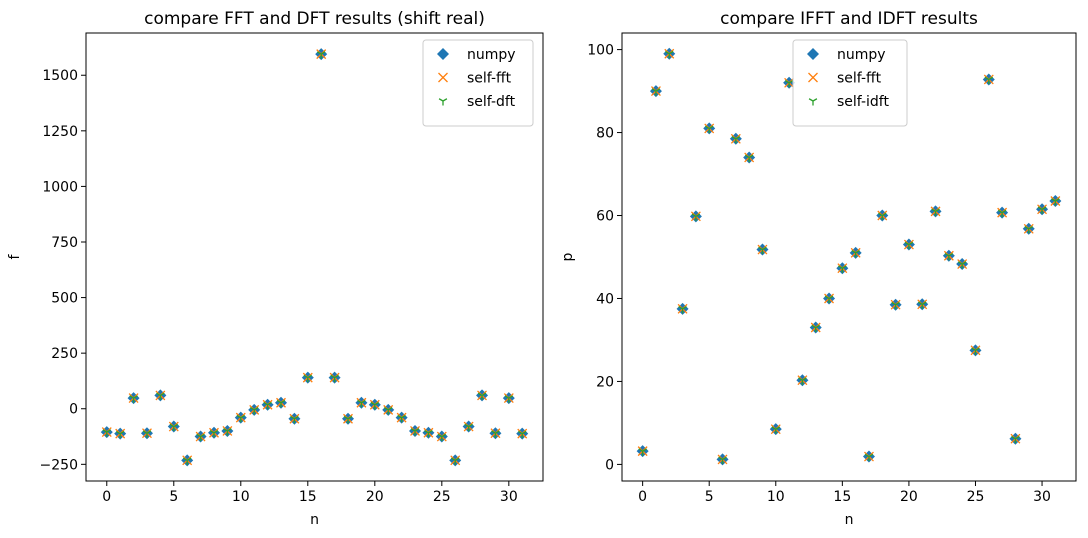 This screenshot has height=538, width=1088. I want to click on y-tick-label: 1250, so click(60, 132).